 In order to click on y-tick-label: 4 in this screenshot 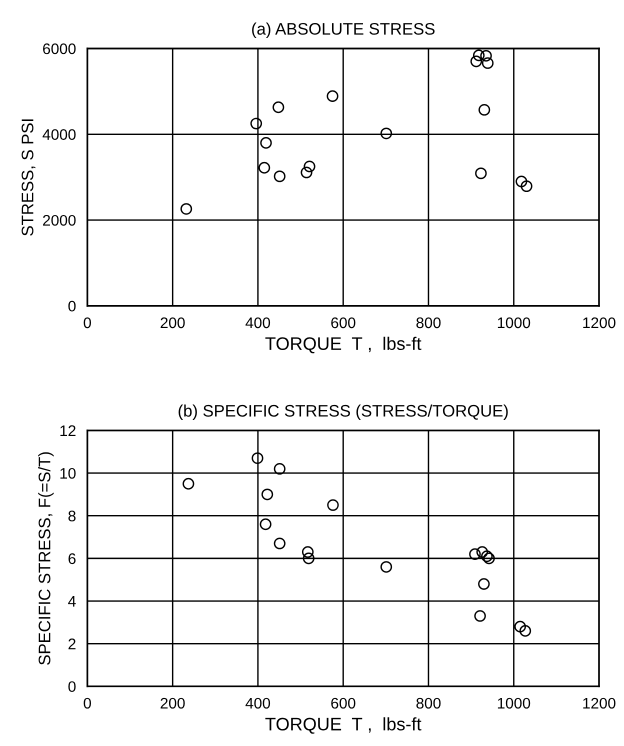, I will do `click(72, 601)`.